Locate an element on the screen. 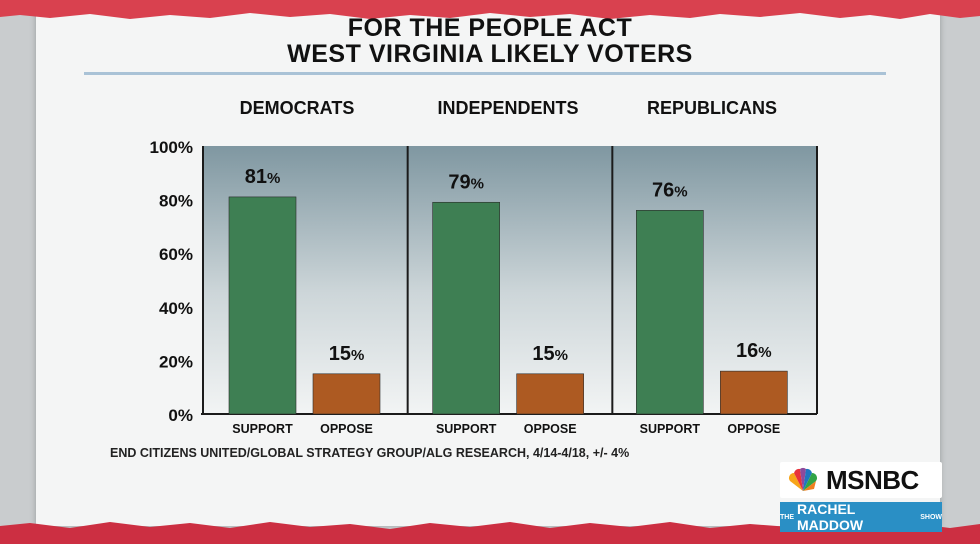 Image resolution: width=980 pixels, height=544 pixels. data-label: 16% is located at coordinates (754, 351).